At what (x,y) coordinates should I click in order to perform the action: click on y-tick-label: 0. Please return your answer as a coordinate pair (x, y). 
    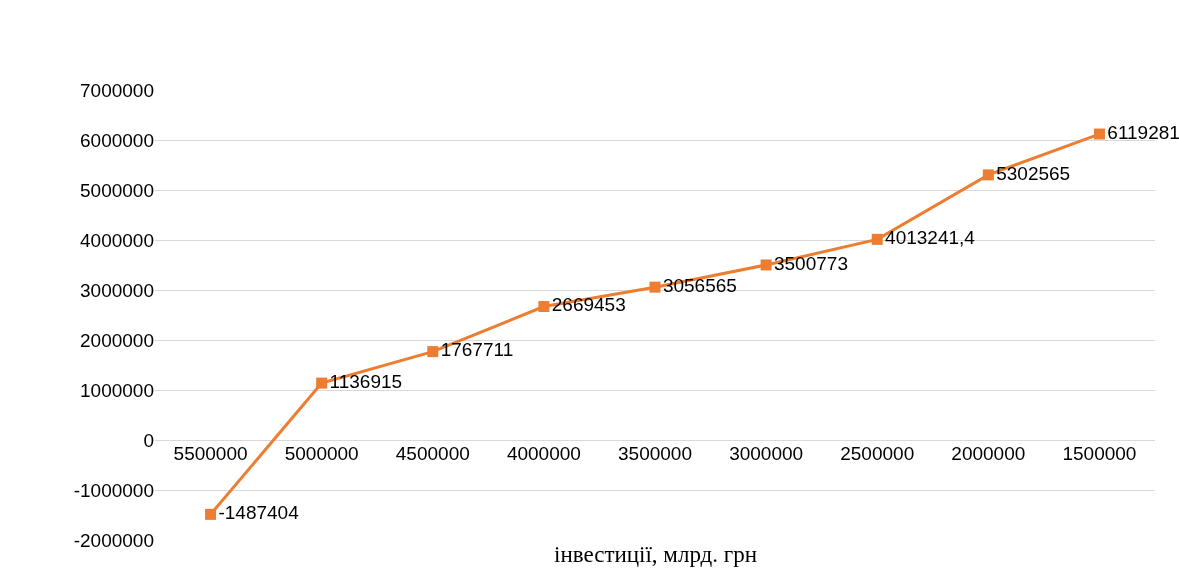
    Looking at the image, I should click on (148, 440).